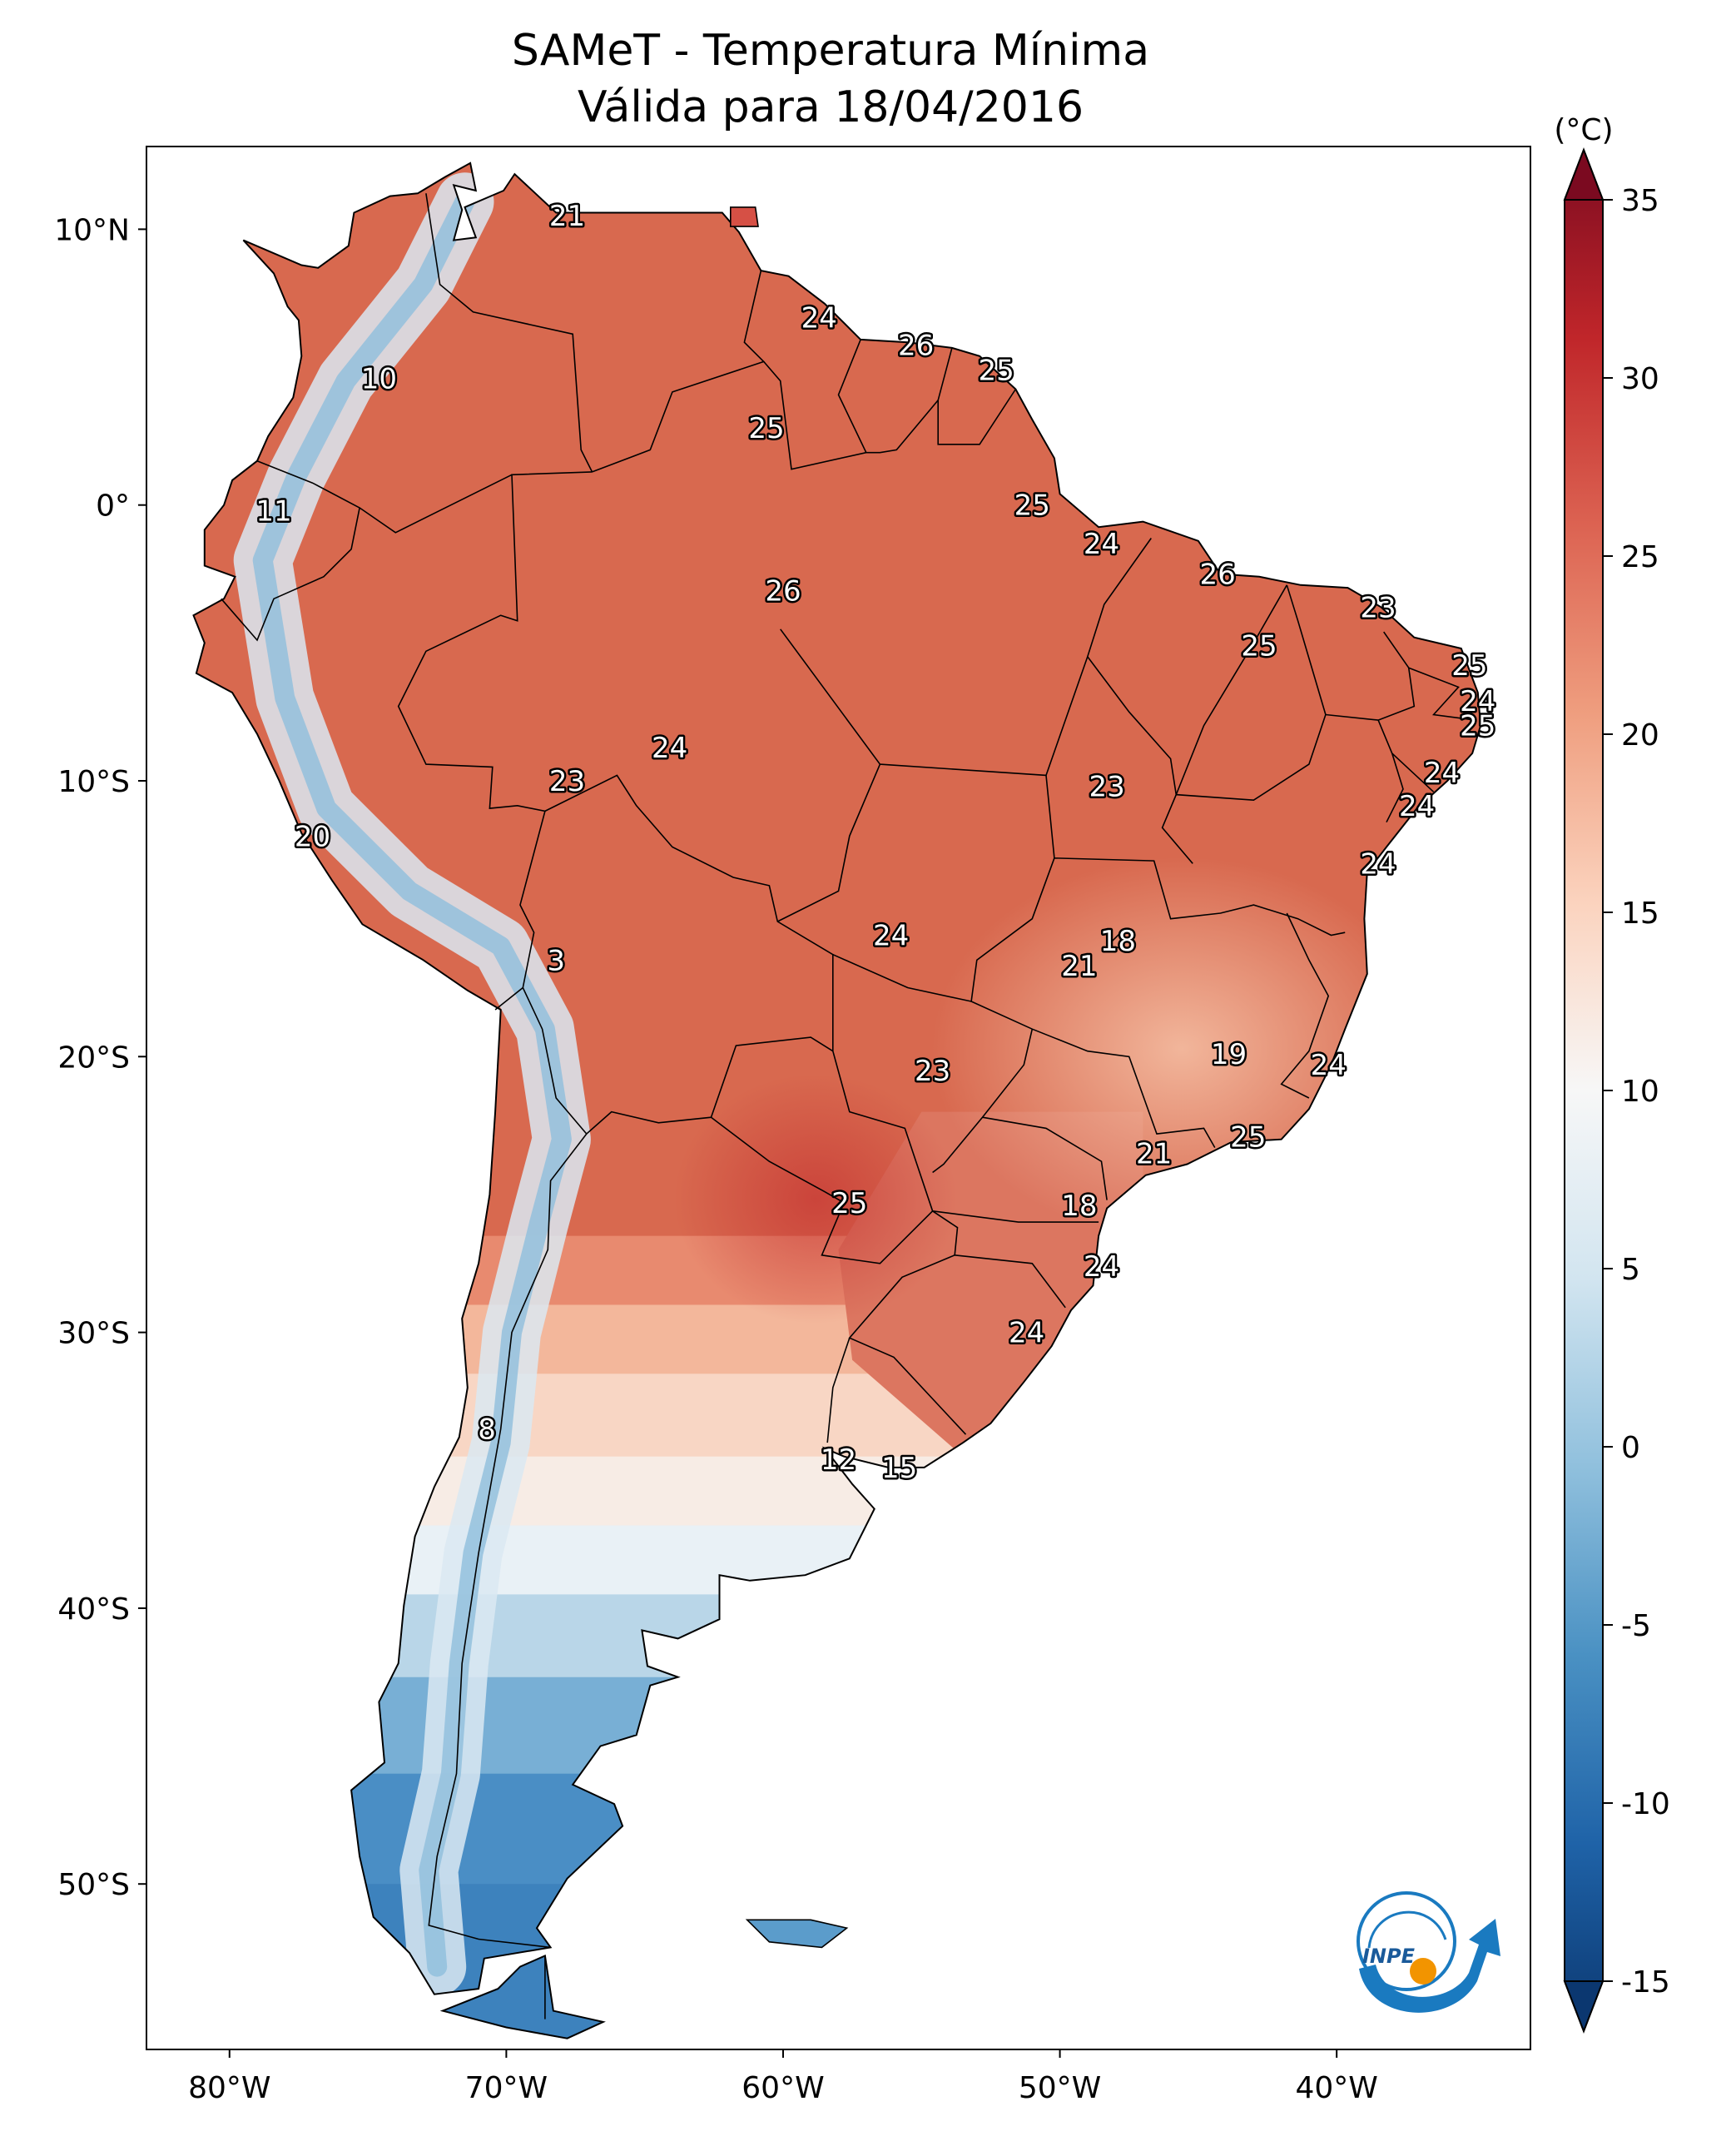 This screenshot has height=2156, width=1736. I want to click on islands, so click(790, 1077).